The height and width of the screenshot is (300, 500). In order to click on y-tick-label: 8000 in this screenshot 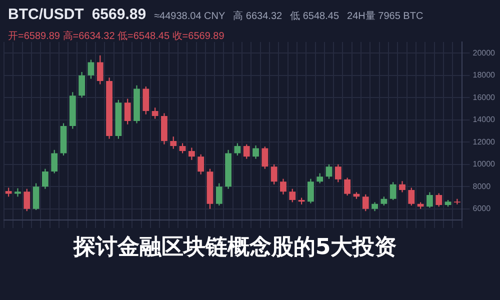, I will do `click(482, 186)`.